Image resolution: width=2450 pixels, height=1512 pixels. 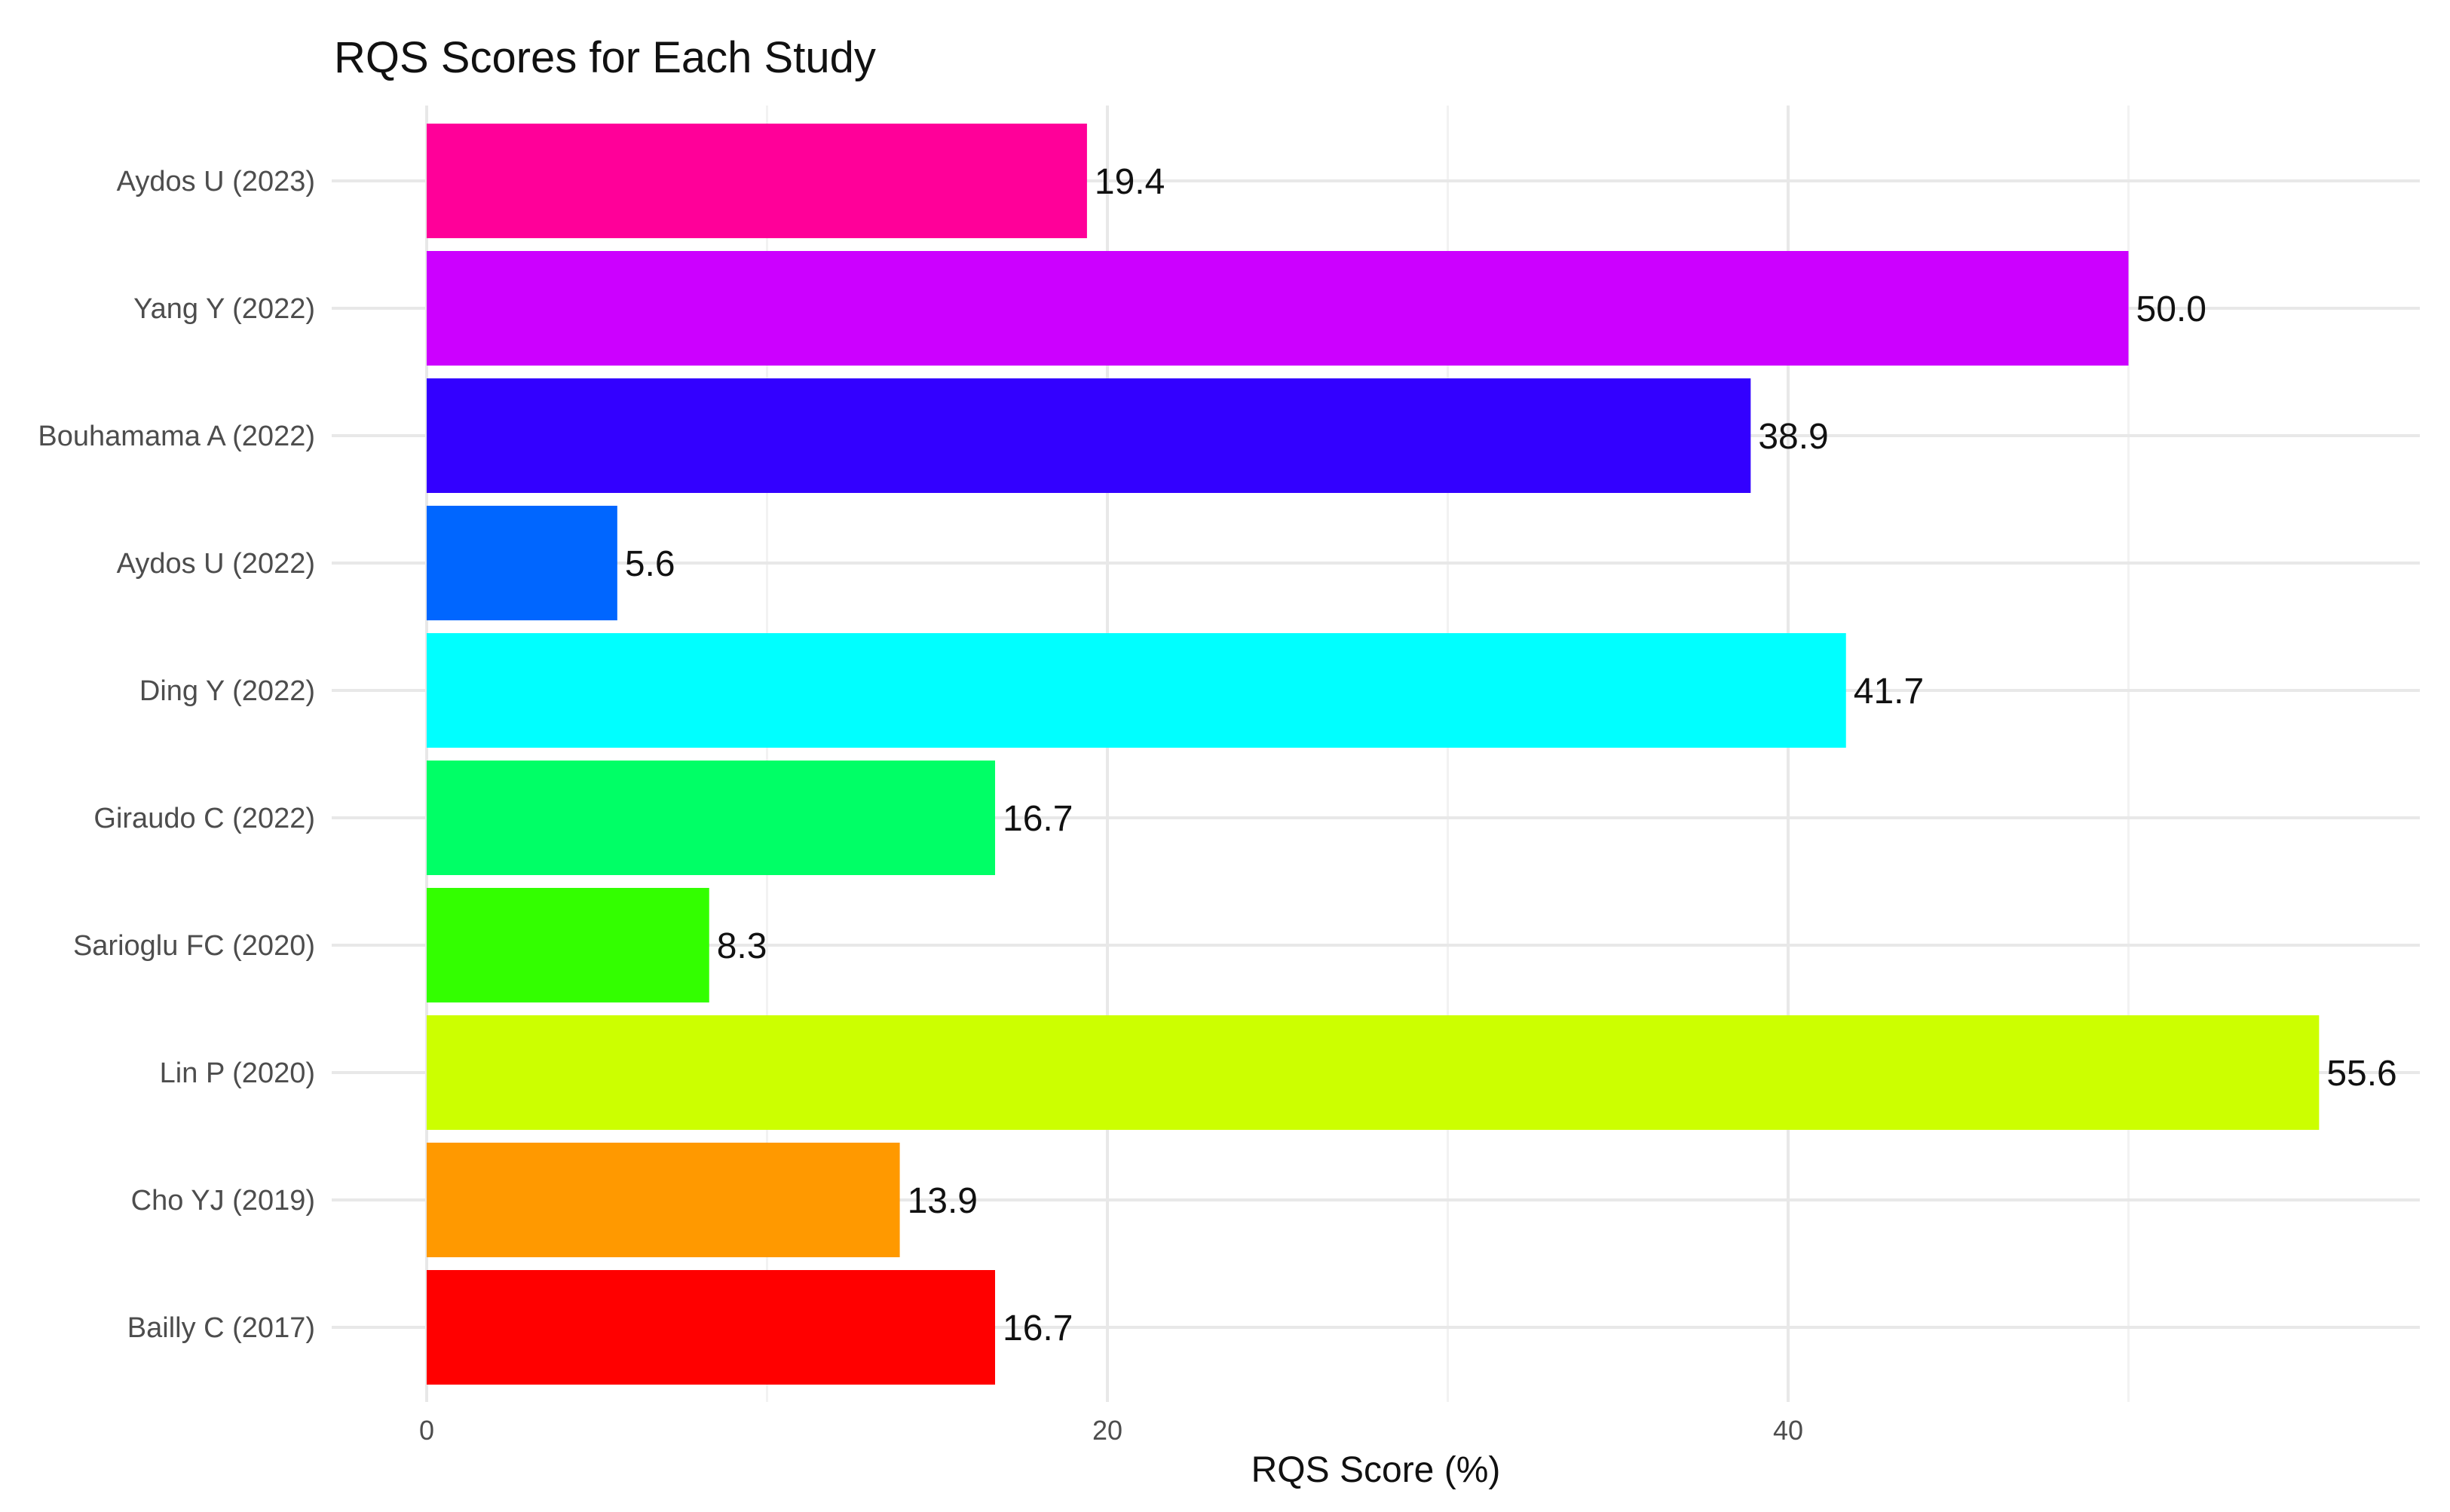 I want to click on y-tick-label: Giraudo C (2022), so click(x=204, y=819).